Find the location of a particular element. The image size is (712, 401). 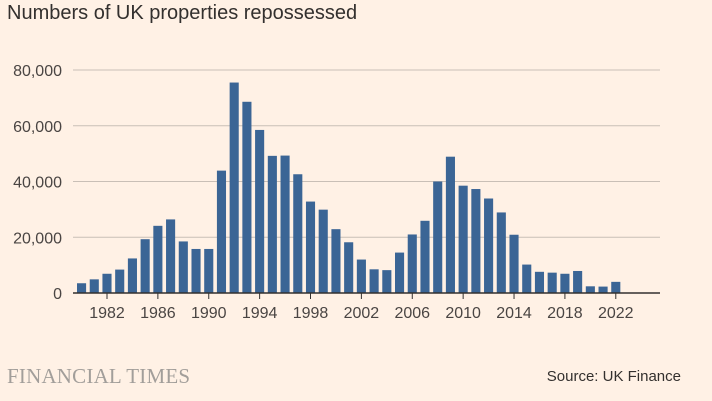

source-note: Source: UK Finance is located at coordinates (613, 376).